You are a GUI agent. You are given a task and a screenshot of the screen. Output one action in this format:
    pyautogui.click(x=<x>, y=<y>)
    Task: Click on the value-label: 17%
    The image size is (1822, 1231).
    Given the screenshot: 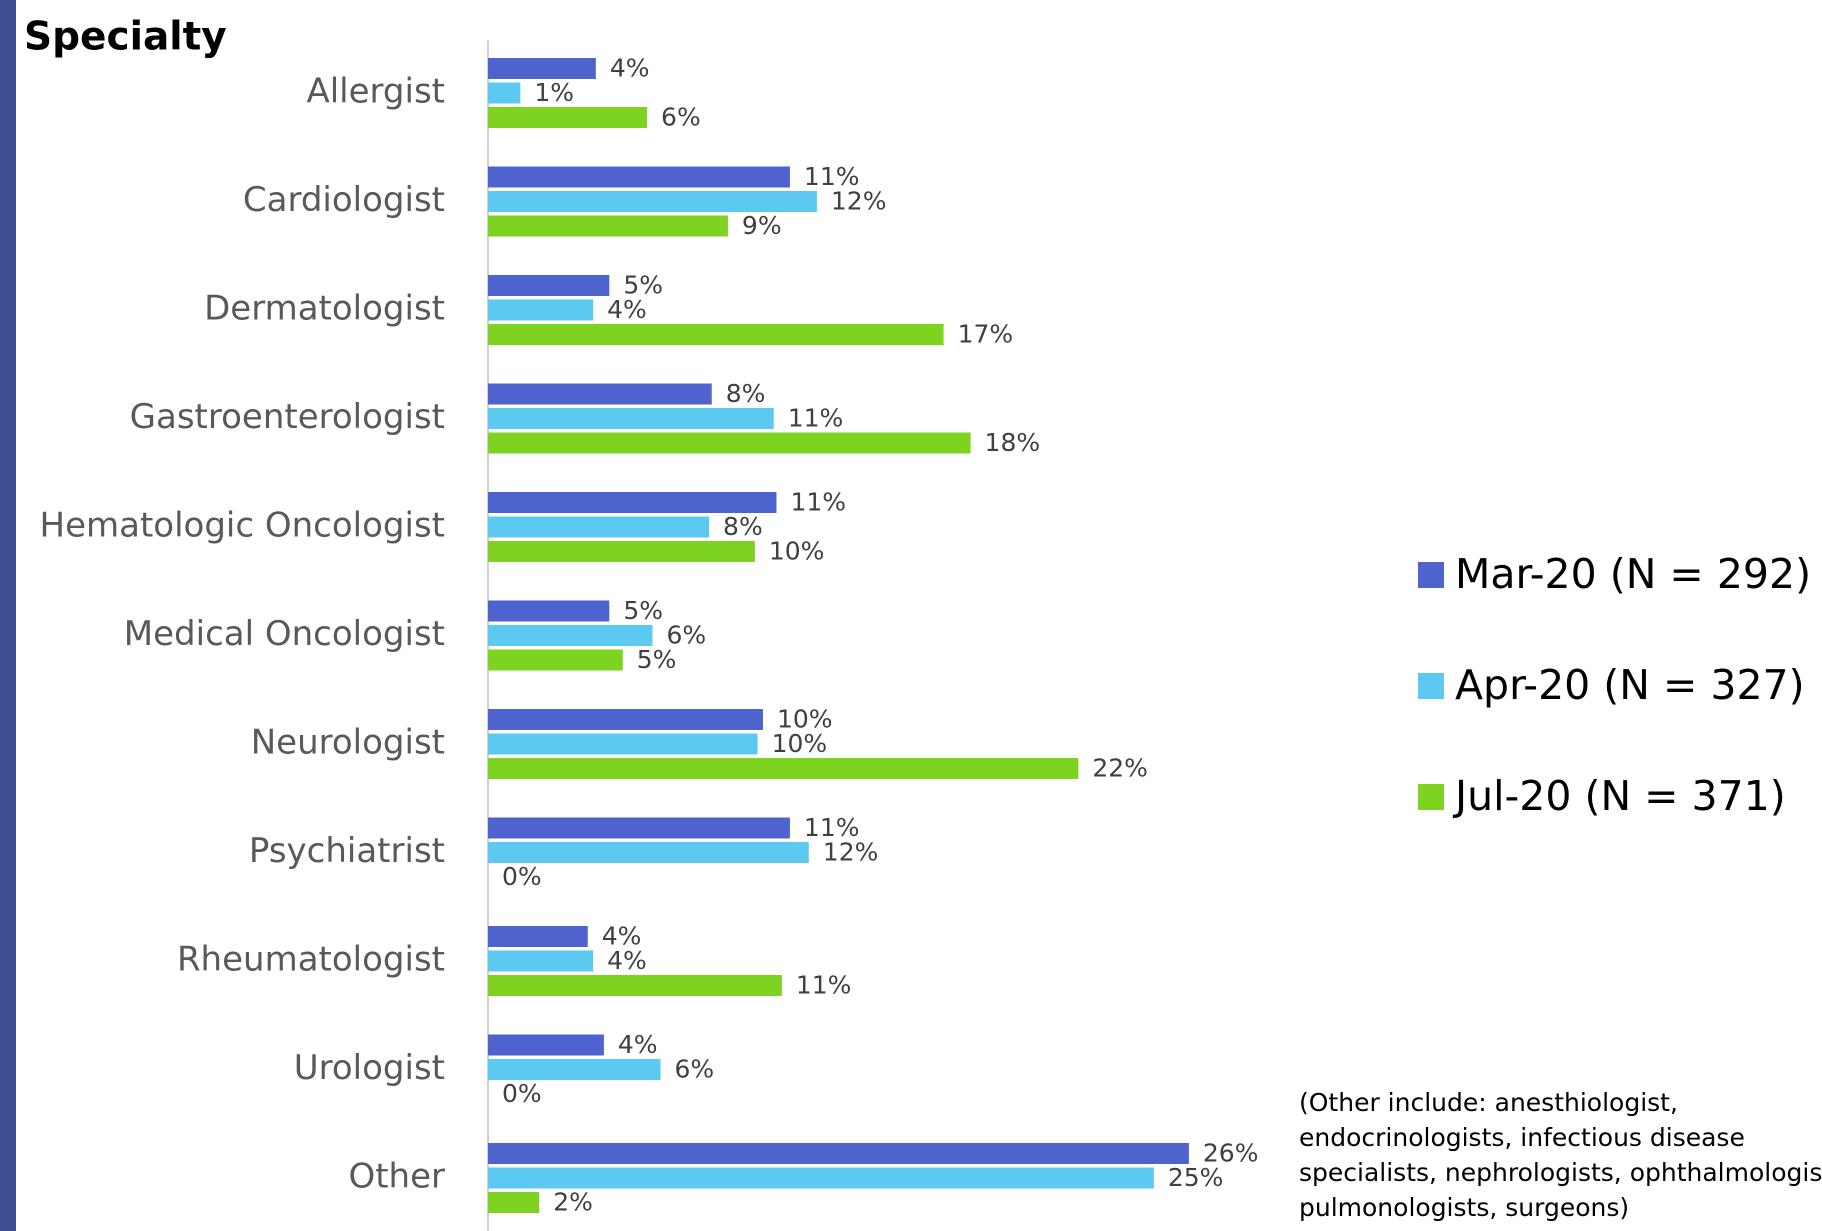 What is the action you would take?
    pyautogui.click(x=986, y=334)
    